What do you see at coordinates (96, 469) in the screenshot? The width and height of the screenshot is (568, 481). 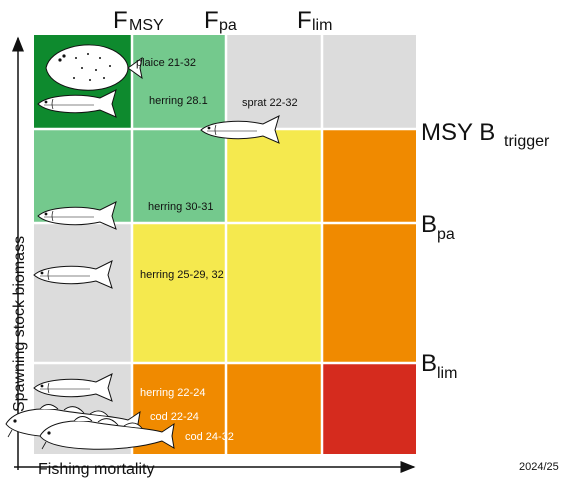 I see `x-axis-label: Fishing mortality` at bounding box center [96, 469].